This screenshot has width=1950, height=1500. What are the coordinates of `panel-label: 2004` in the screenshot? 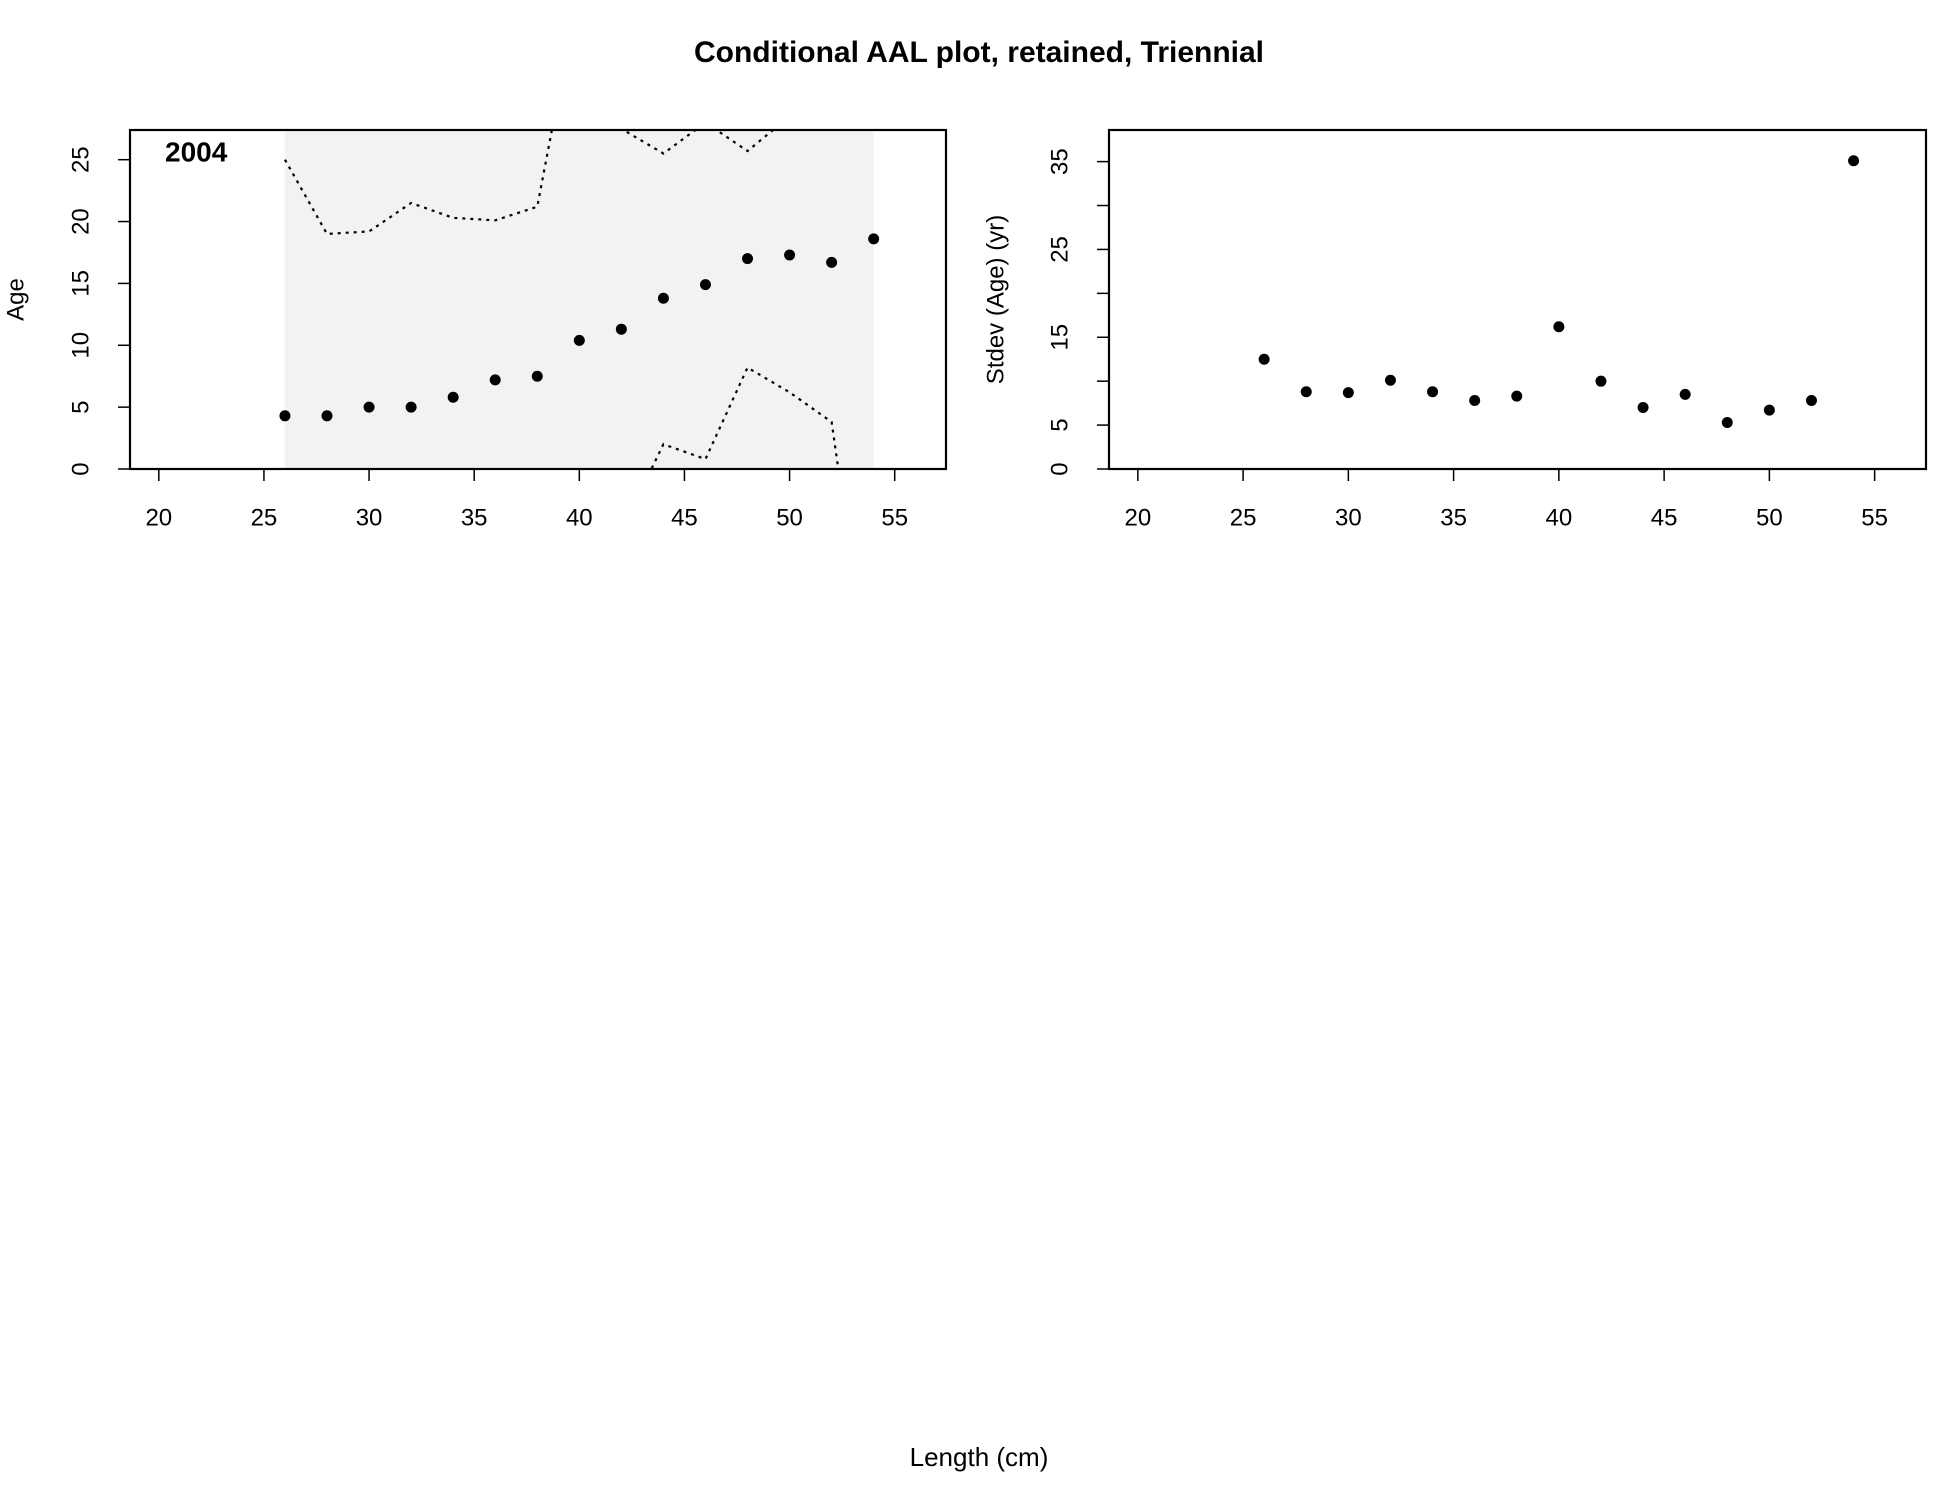 It's located at (196, 151).